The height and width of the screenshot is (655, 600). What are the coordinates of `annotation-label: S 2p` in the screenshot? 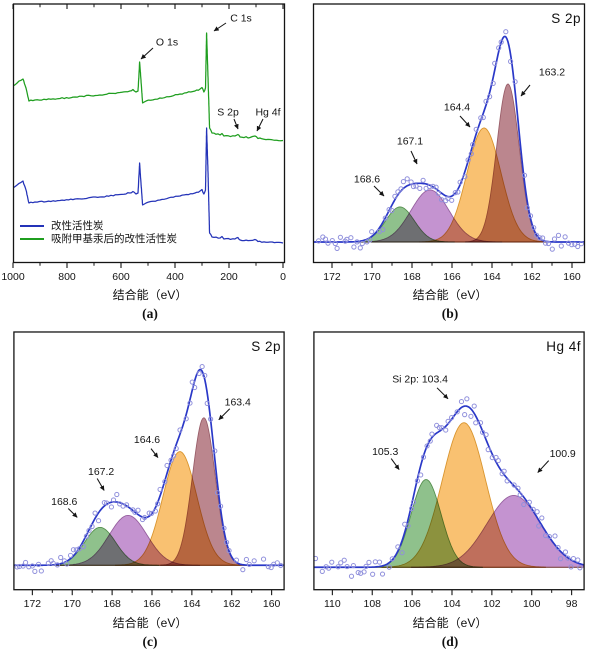 It's located at (228, 113).